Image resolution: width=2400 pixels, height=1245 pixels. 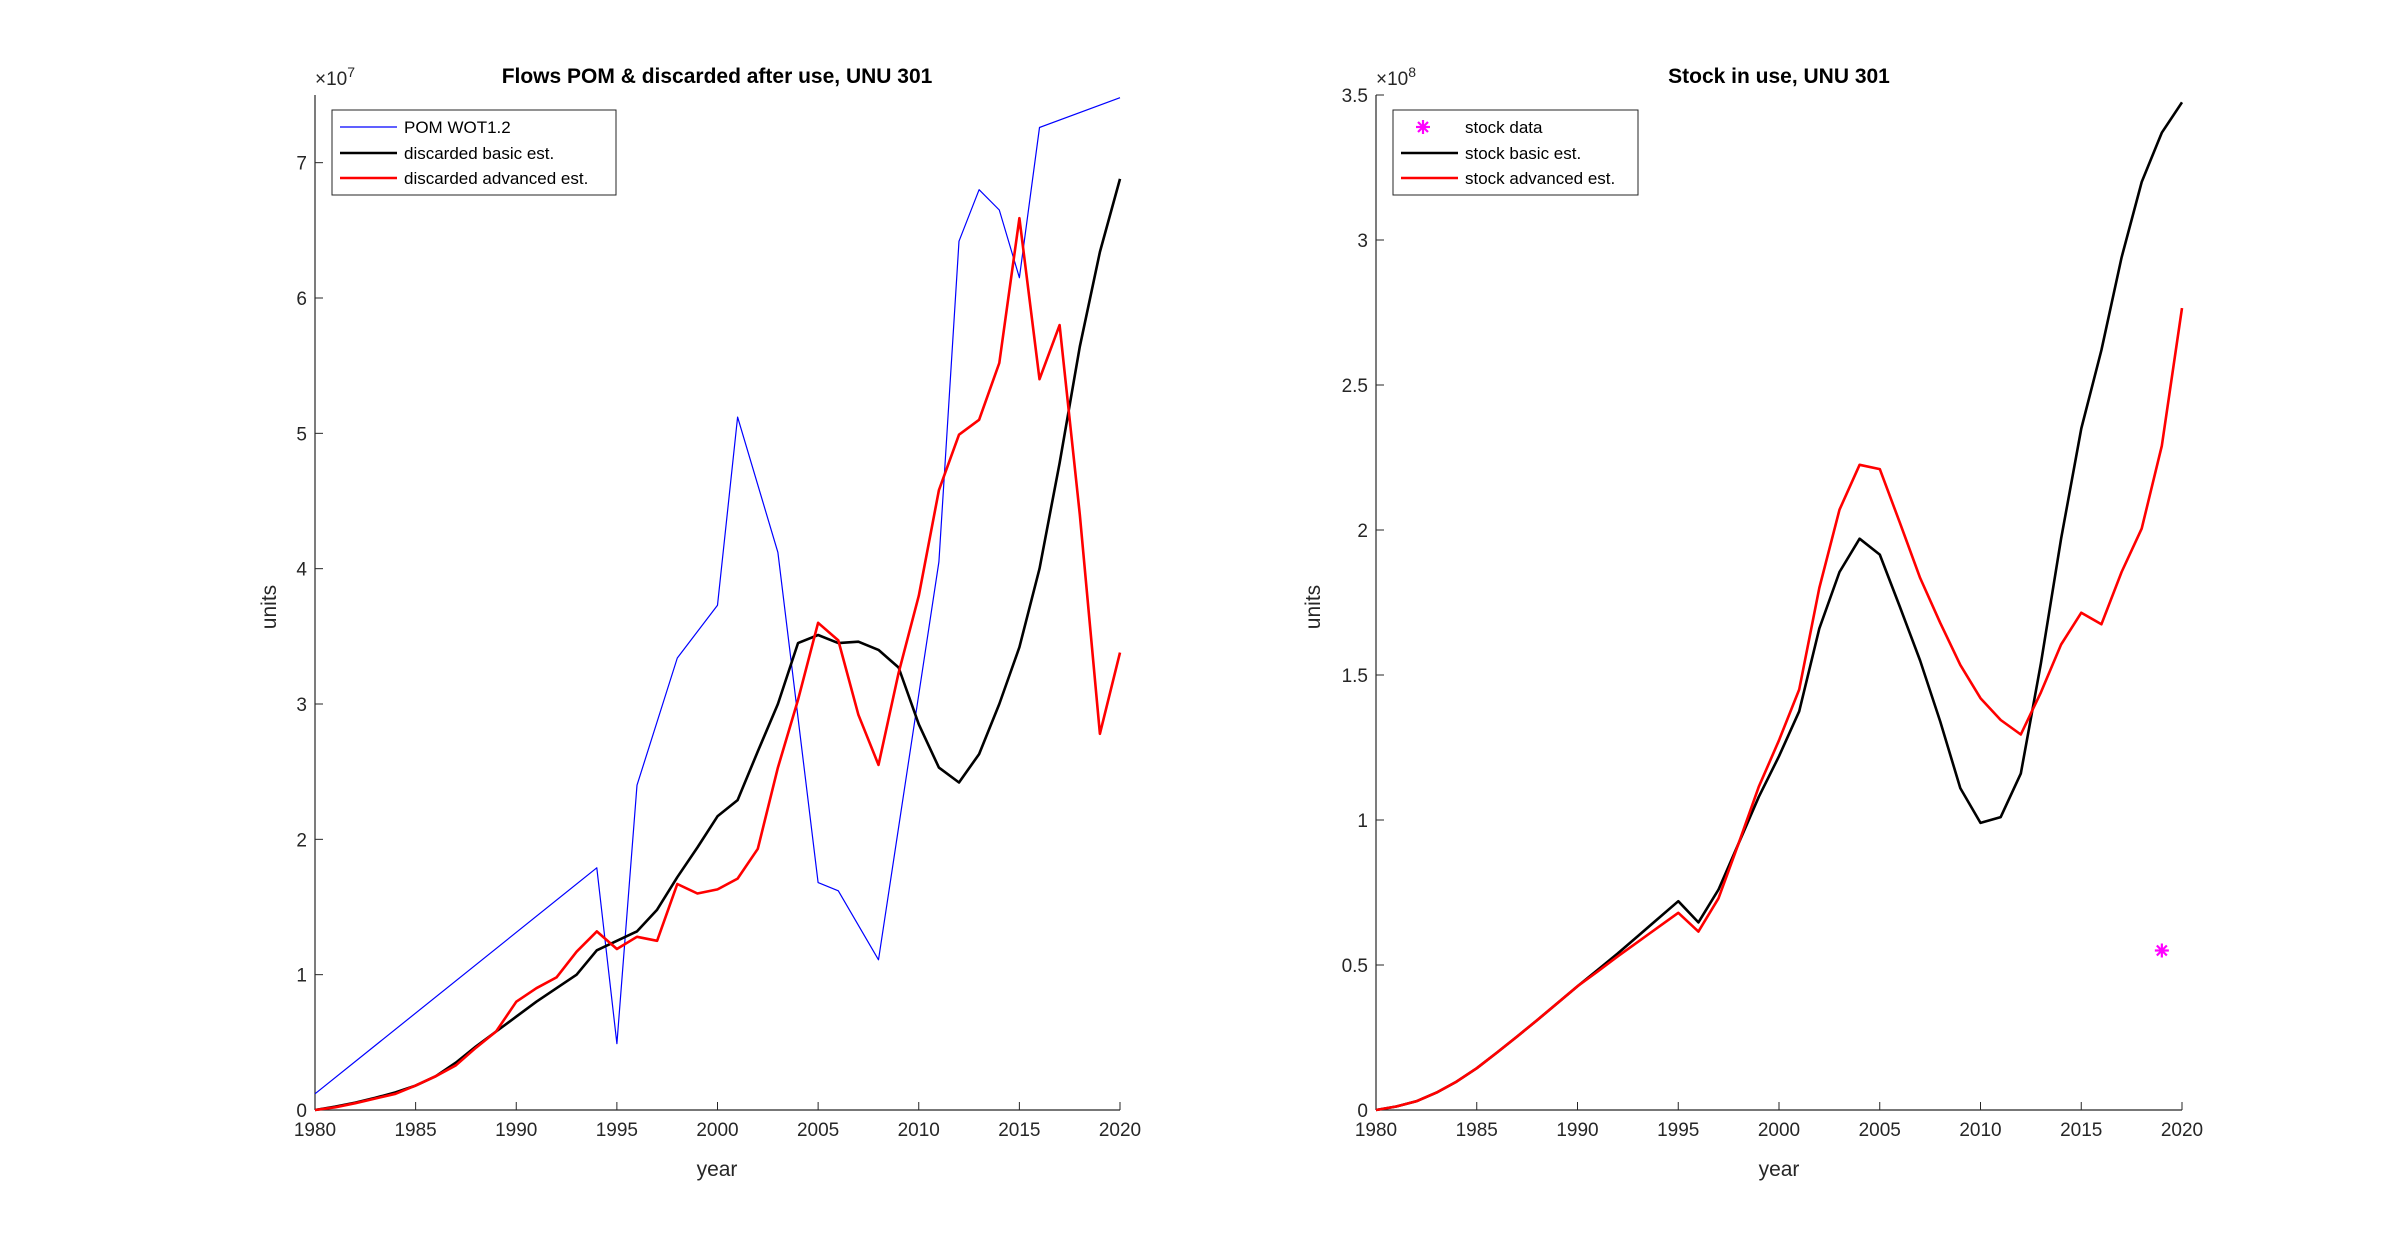 I want to click on stock-y-tick-label: 0, so click(x=1362, y=1111).